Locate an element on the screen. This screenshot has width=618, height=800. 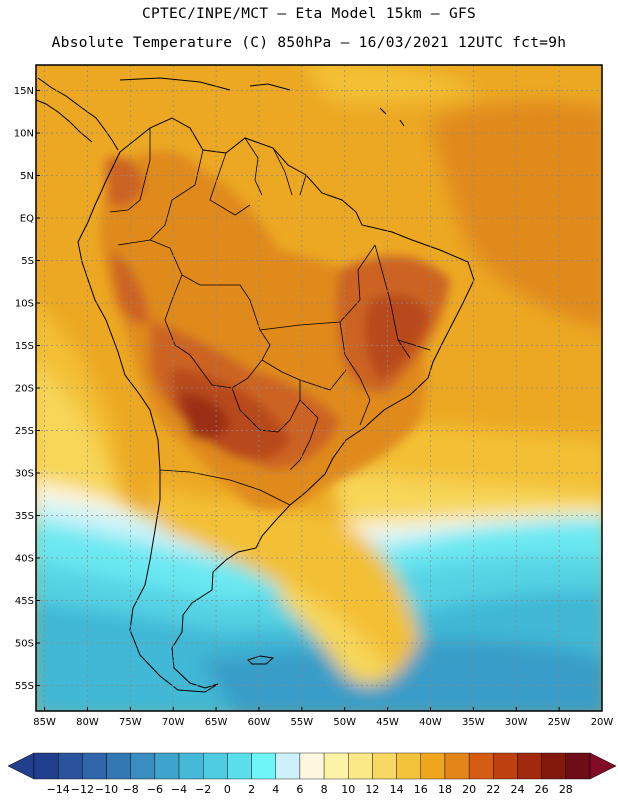
lon-label: 35W is located at coordinates (473, 722).